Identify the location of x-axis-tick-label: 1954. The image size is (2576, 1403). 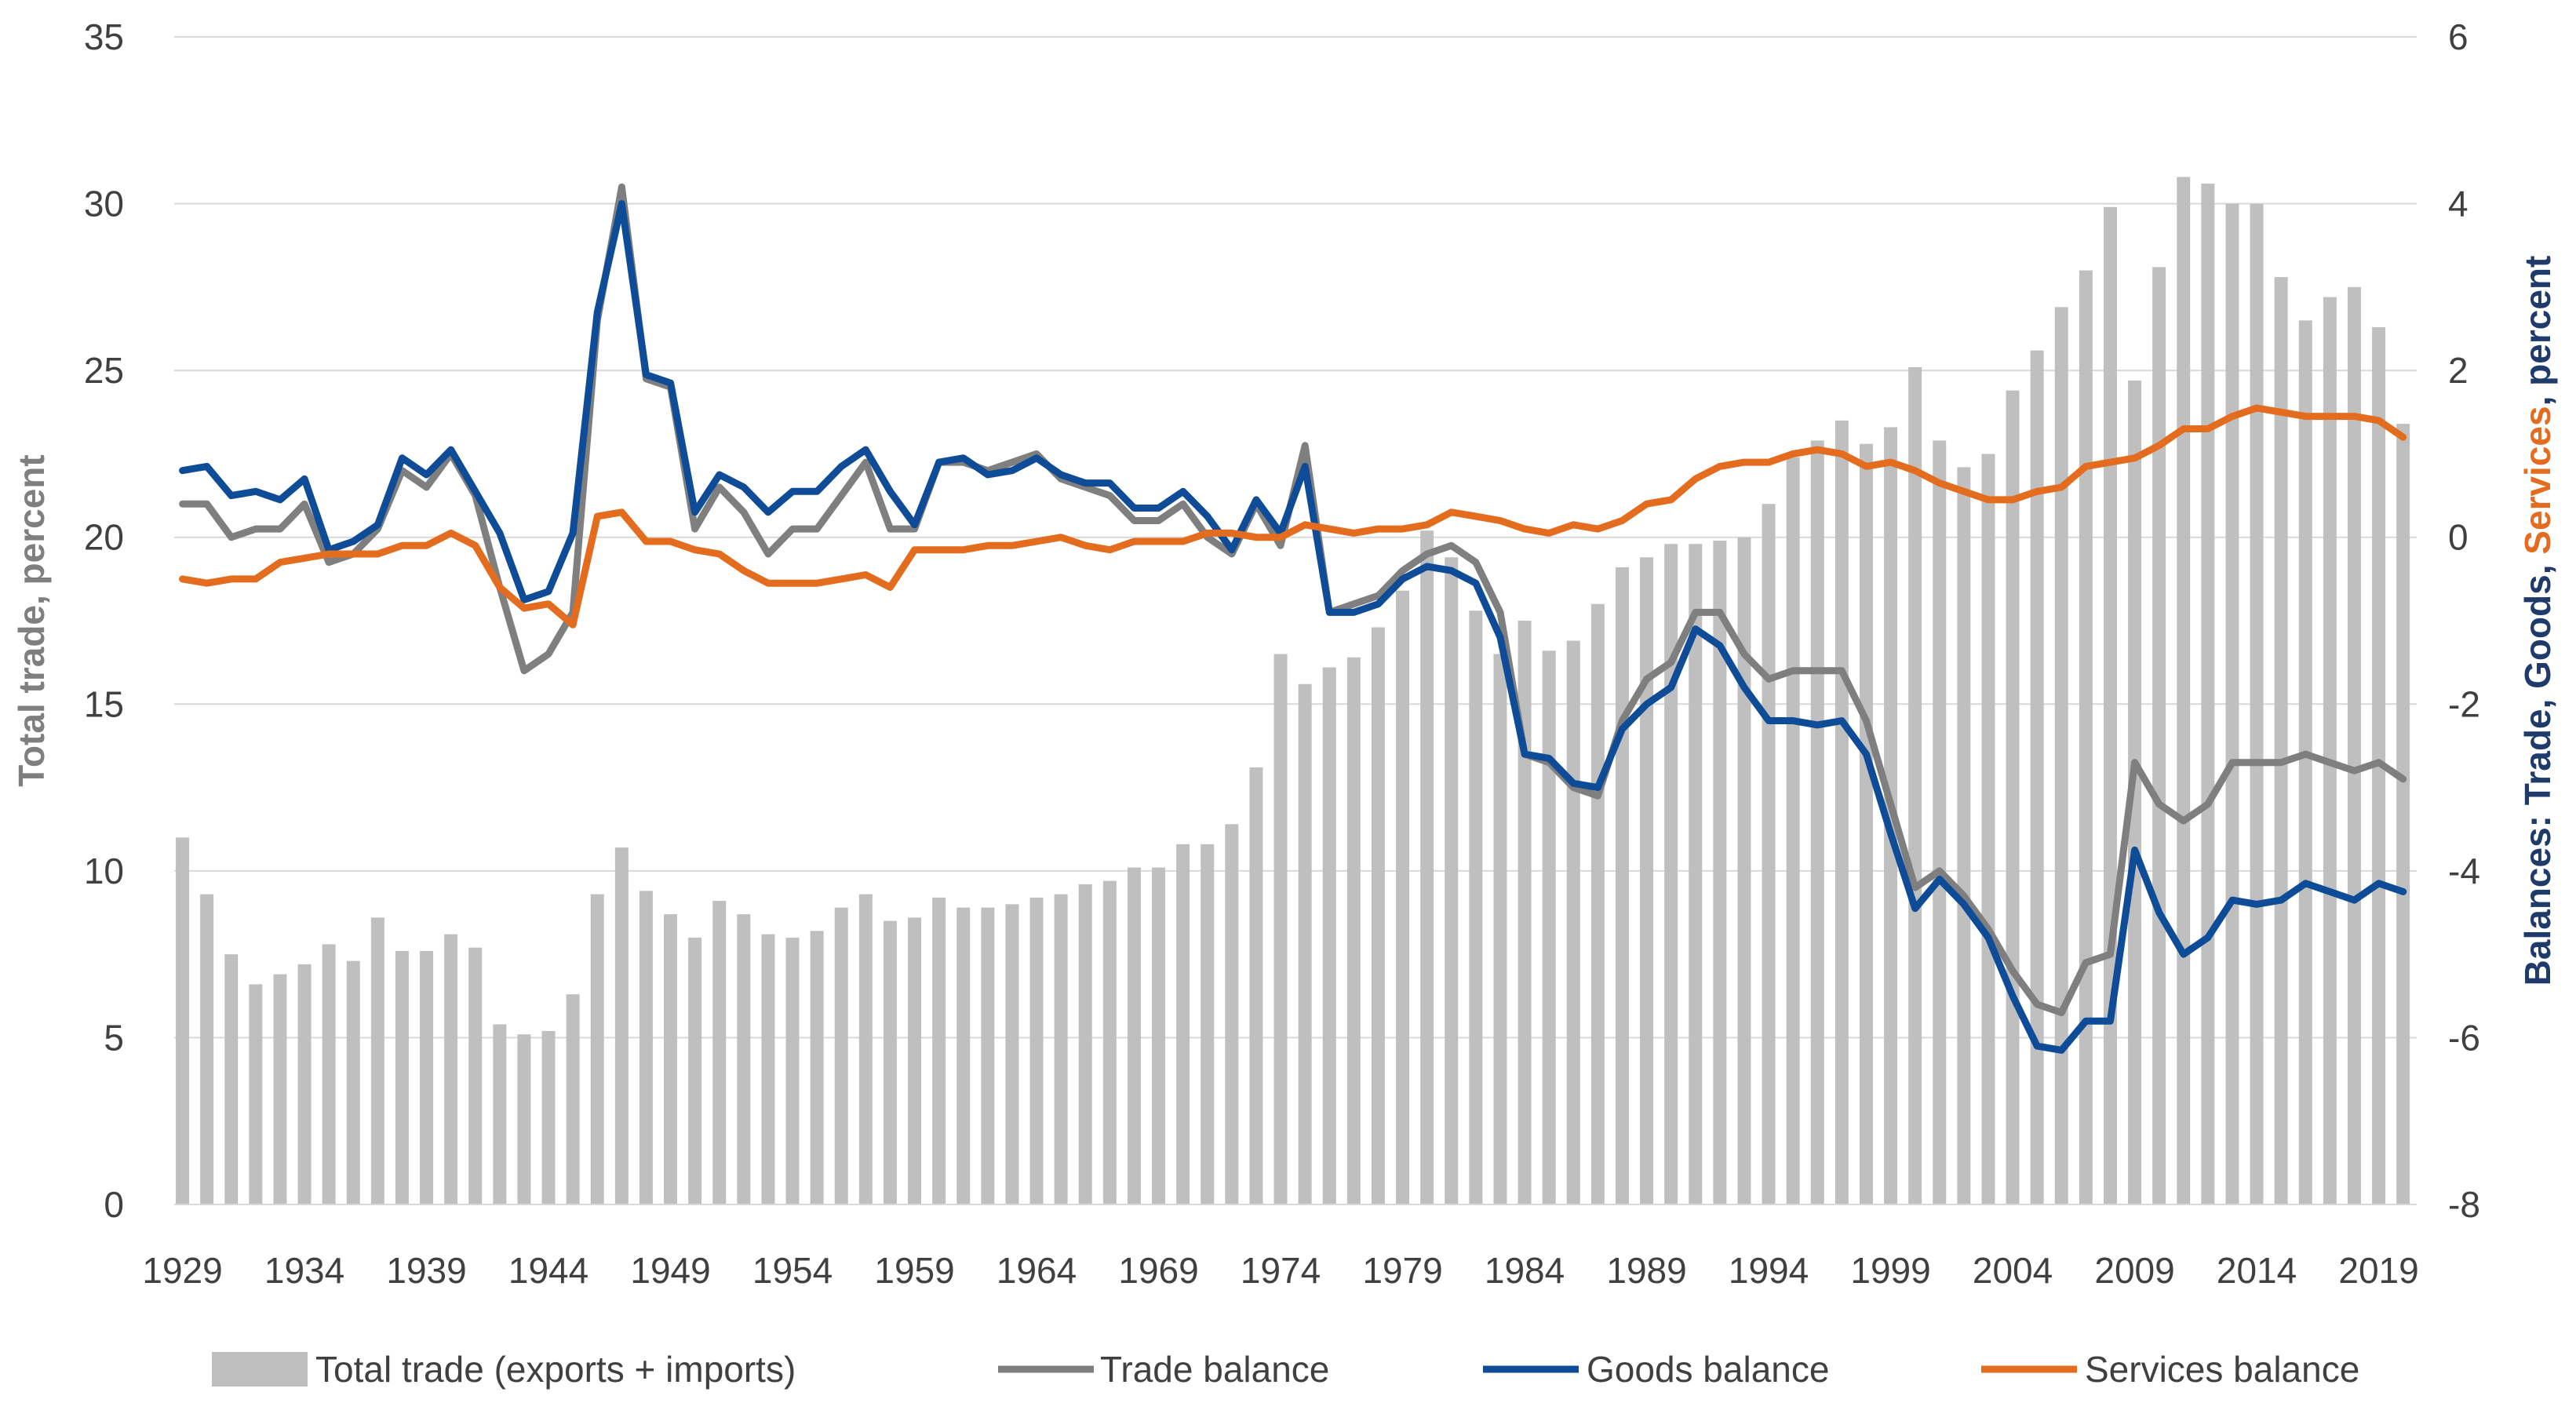
(792, 1270).